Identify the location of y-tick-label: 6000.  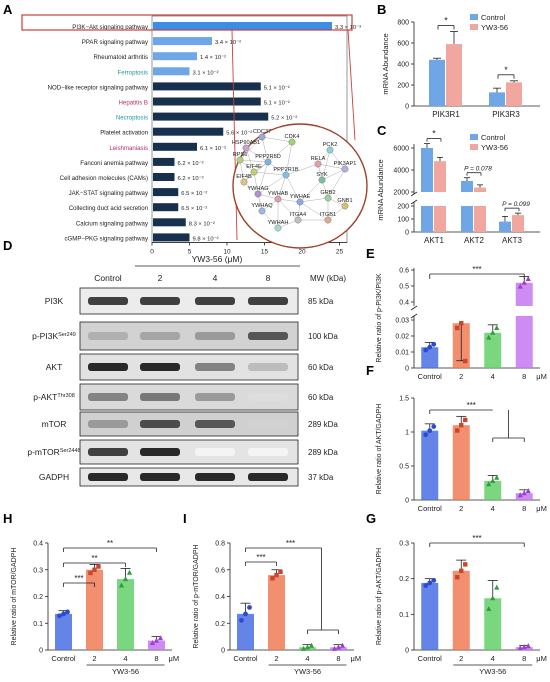
(401, 149).